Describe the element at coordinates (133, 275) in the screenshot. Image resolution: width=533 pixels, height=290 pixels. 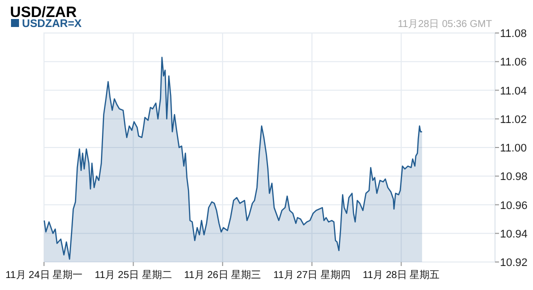
I see `x-tick-label: 11月 25日 星期二` at that location.